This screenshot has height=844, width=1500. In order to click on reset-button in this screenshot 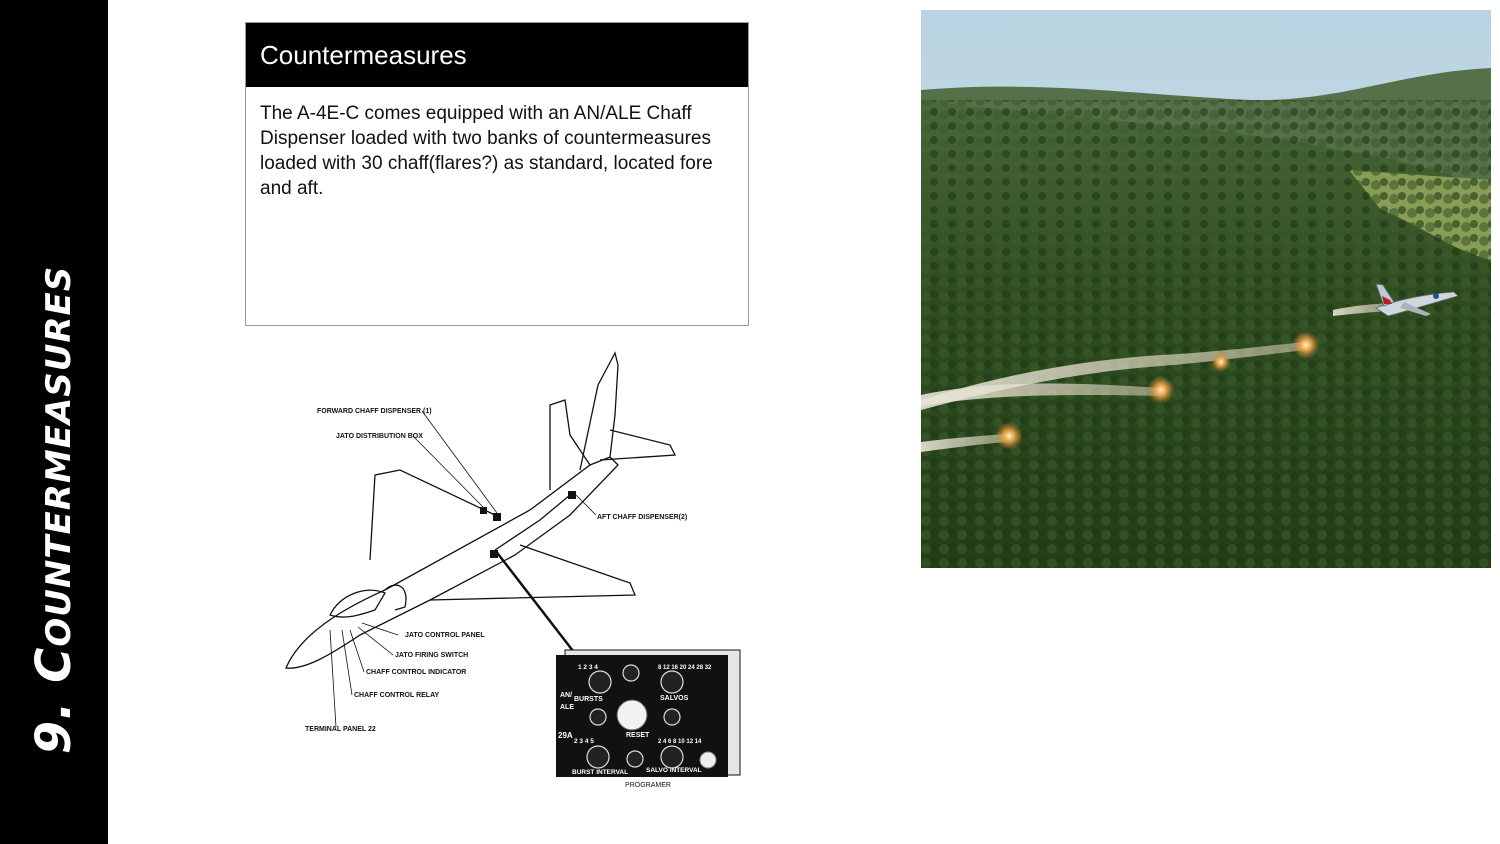, I will do `click(632, 715)`.